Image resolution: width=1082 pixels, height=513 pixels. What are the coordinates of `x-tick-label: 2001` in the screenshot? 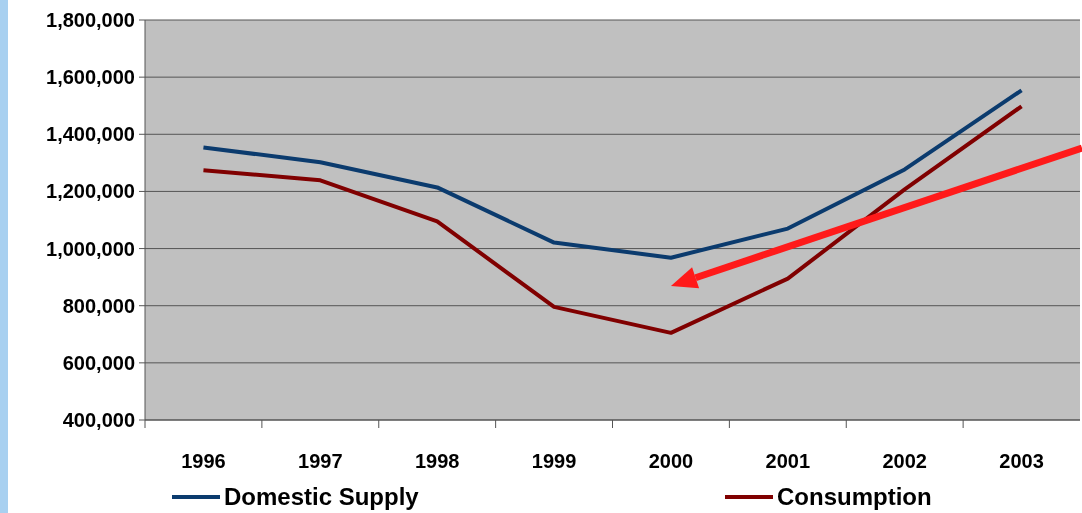 It's located at (788, 461).